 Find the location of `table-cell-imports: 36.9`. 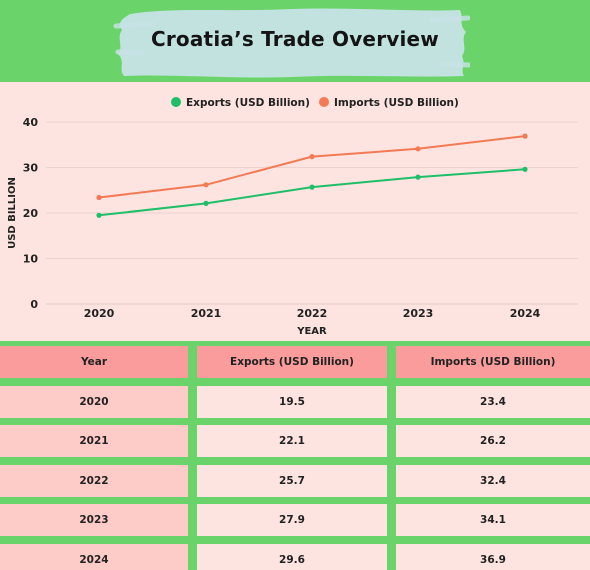

table-cell-imports: 36.9 is located at coordinates (493, 557).